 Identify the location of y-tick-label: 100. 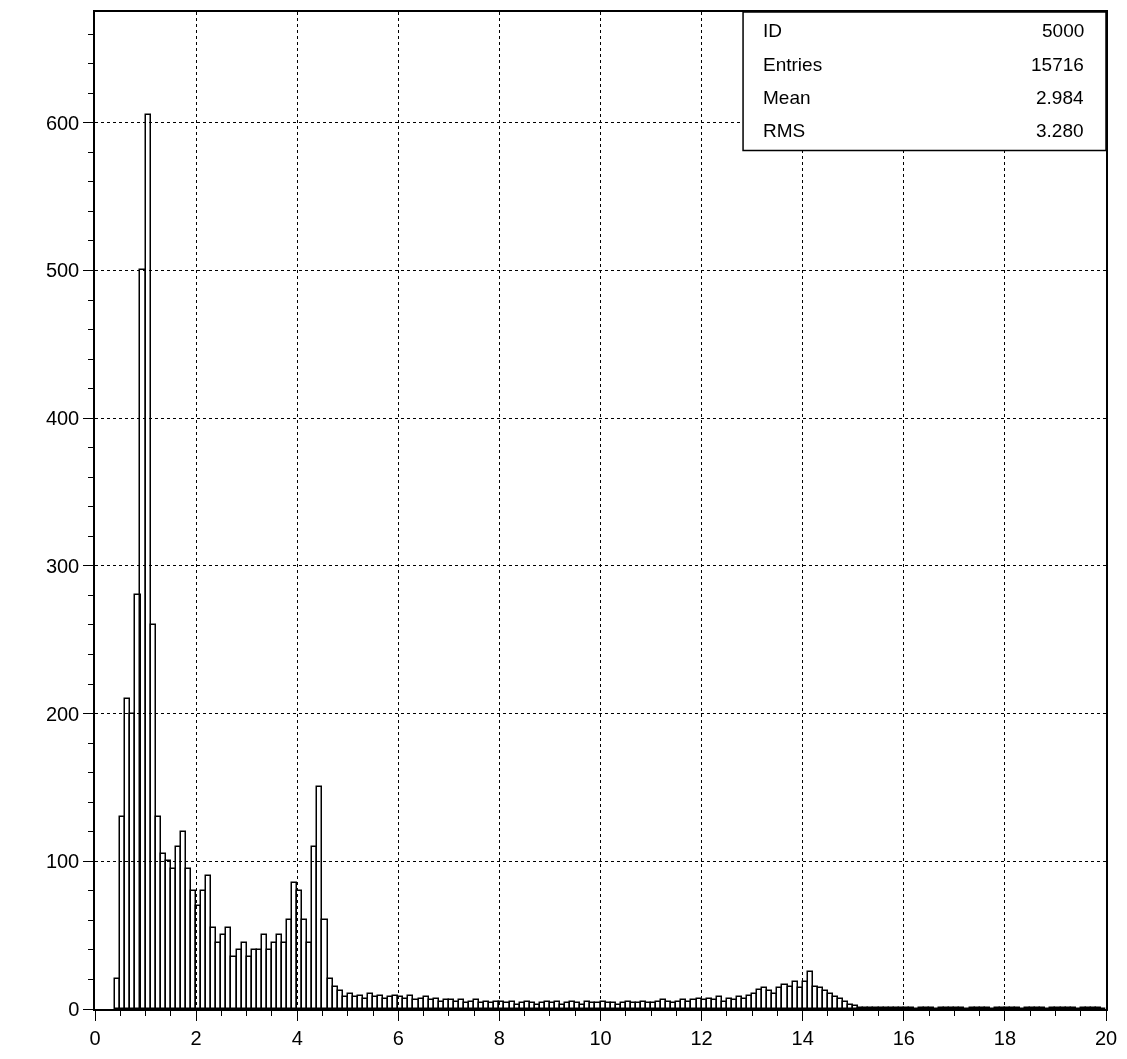
(62, 861).